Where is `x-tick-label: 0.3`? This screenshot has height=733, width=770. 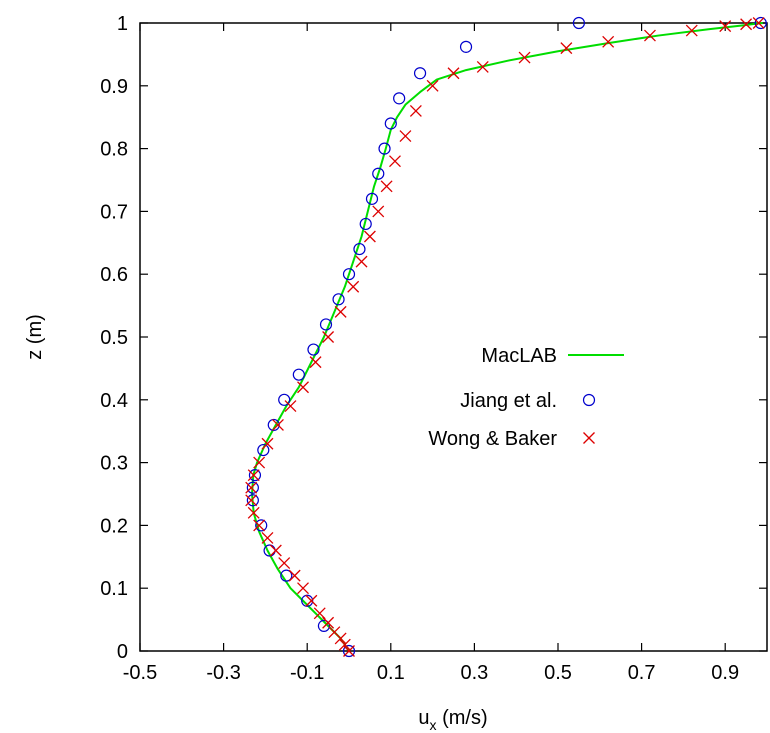 x-tick-label: 0.3 is located at coordinates (474, 673).